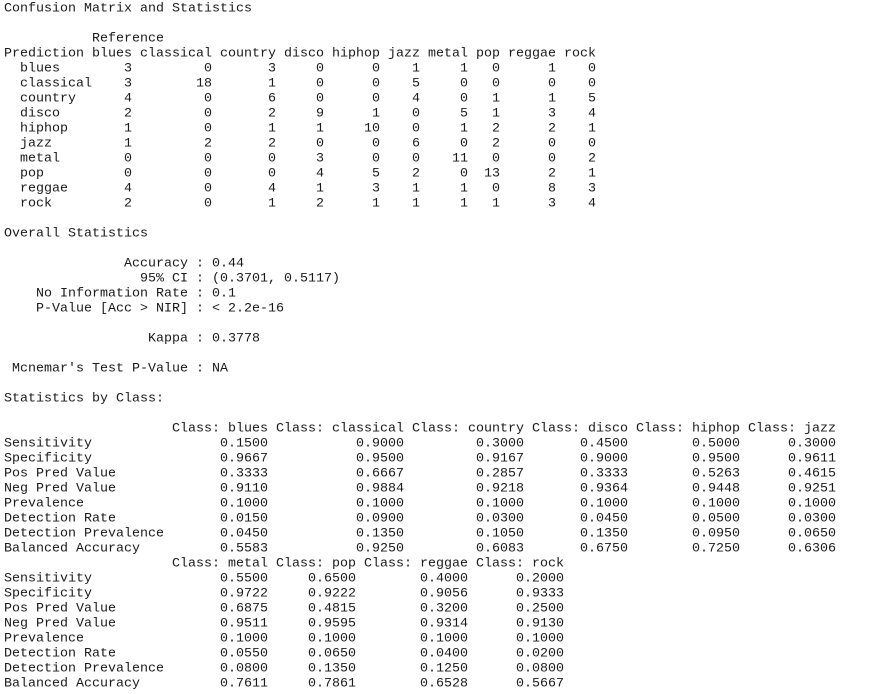  Describe the element at coordinates (272, 189) in the screenshot. I see `cell: 4` at that location.